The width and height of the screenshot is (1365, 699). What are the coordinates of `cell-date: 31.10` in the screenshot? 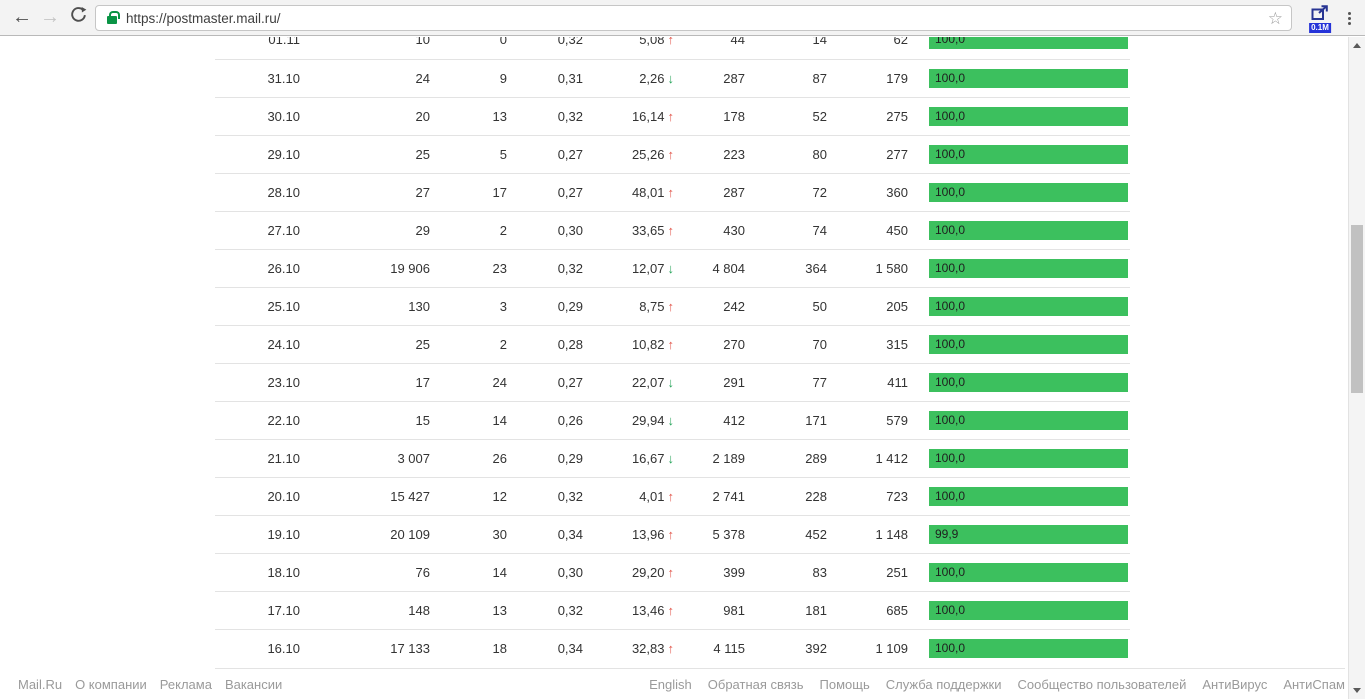 It's located at (257, 78).